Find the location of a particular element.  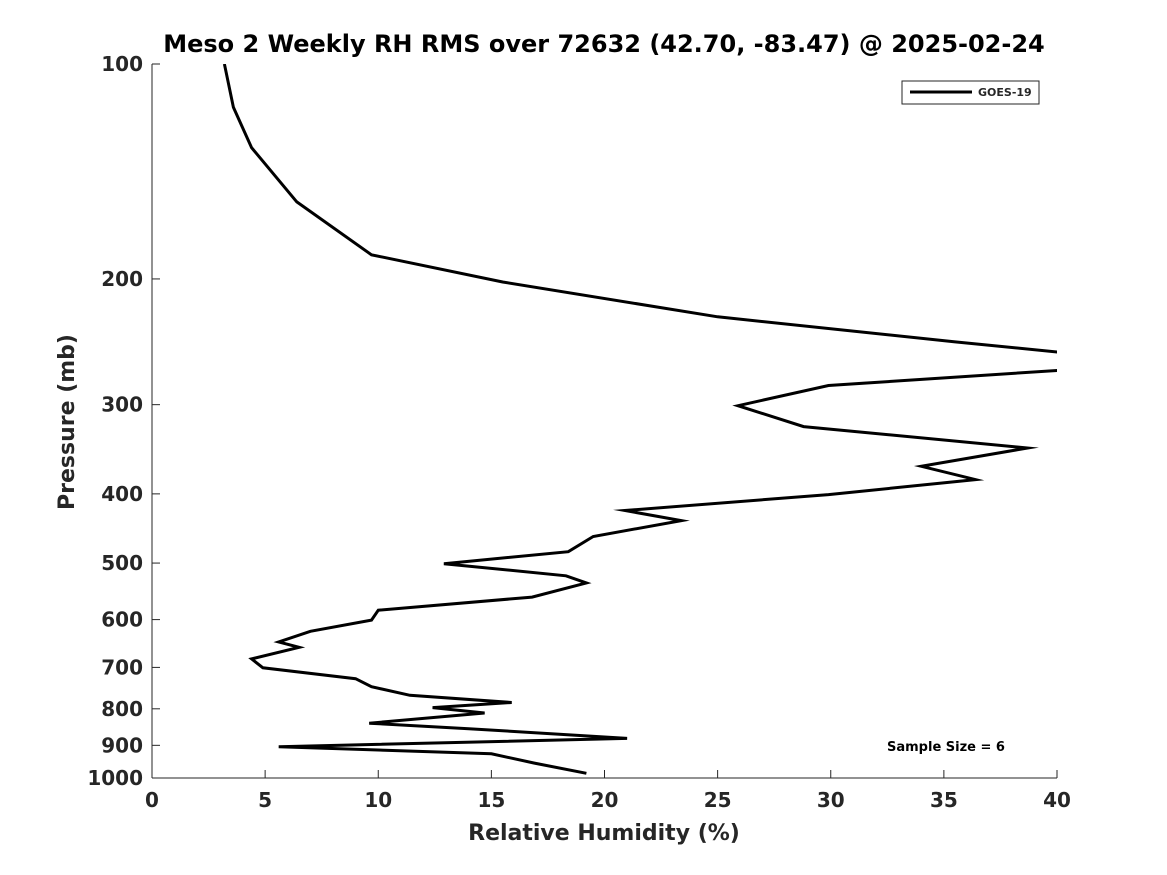

y-tick-label: 1000 is located at coordinates (115, 778).